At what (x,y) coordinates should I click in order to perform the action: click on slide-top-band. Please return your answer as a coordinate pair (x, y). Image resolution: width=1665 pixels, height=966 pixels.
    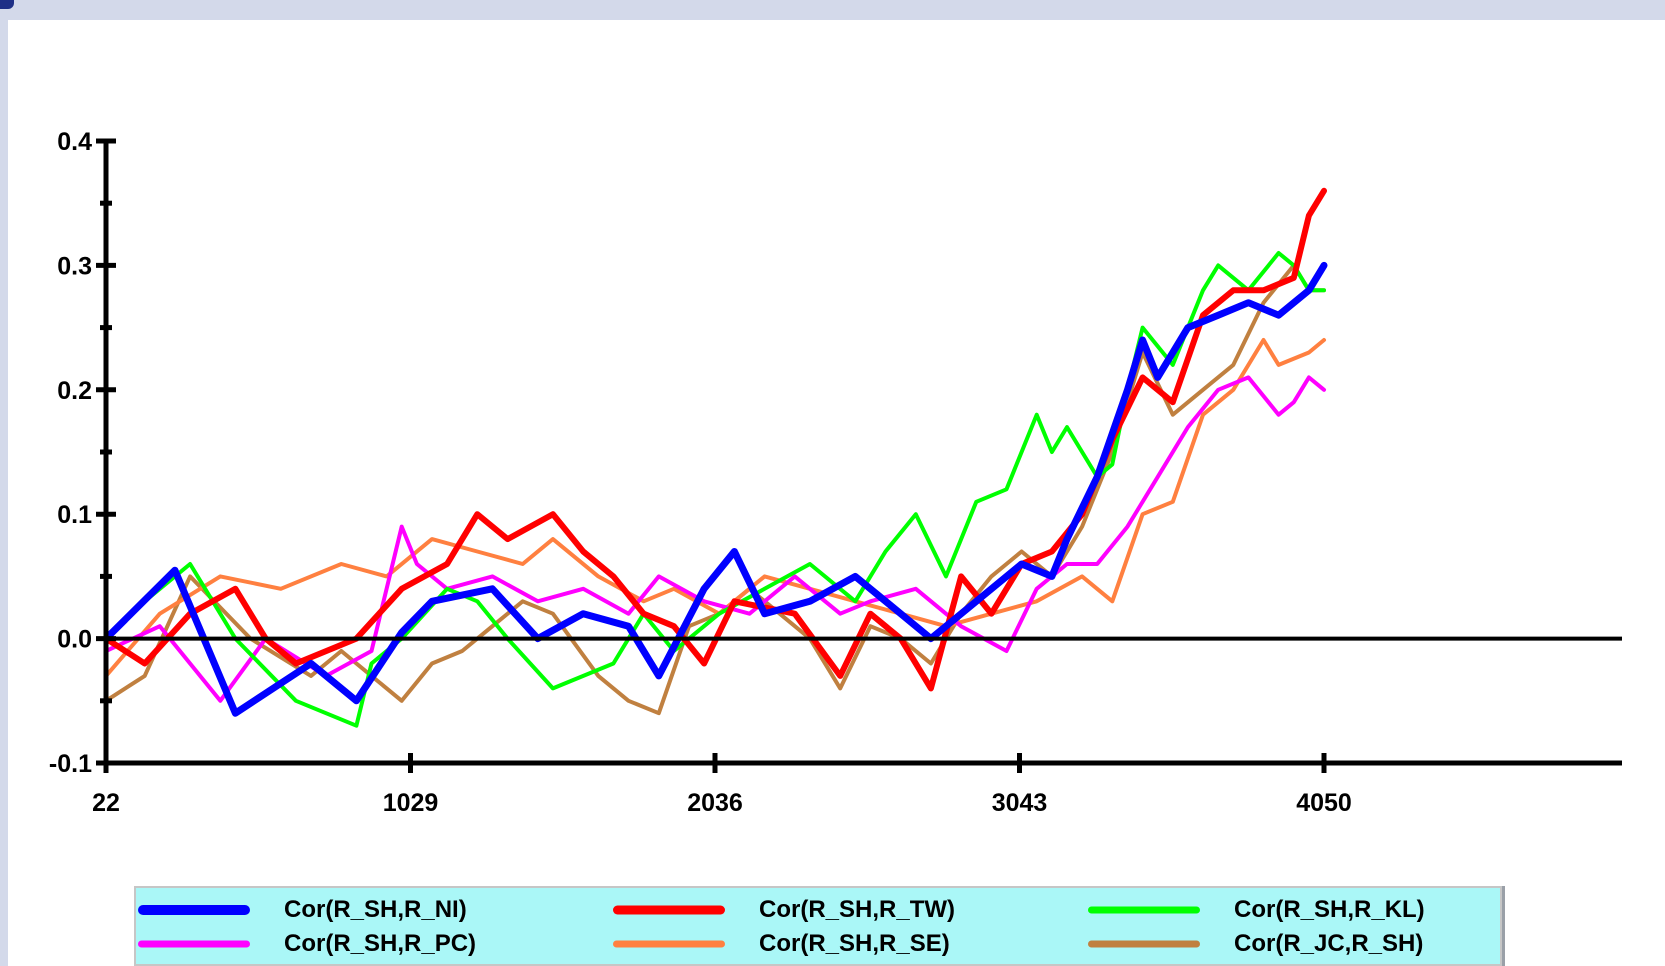
    Looking at the image, I should click on (832, 10).